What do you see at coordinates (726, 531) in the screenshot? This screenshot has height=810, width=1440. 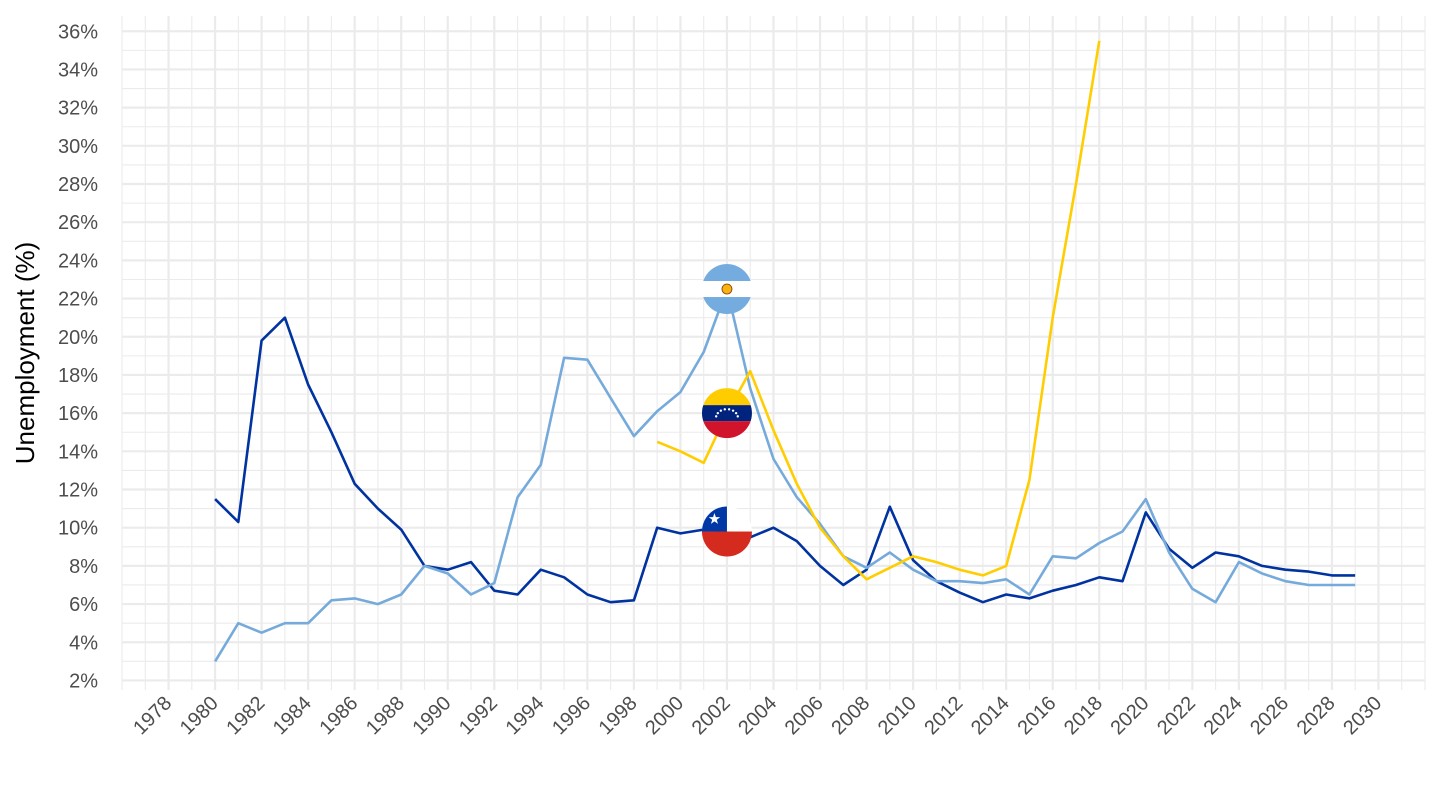 I see `chile-flag-icon` at bounding box center [726, 531].